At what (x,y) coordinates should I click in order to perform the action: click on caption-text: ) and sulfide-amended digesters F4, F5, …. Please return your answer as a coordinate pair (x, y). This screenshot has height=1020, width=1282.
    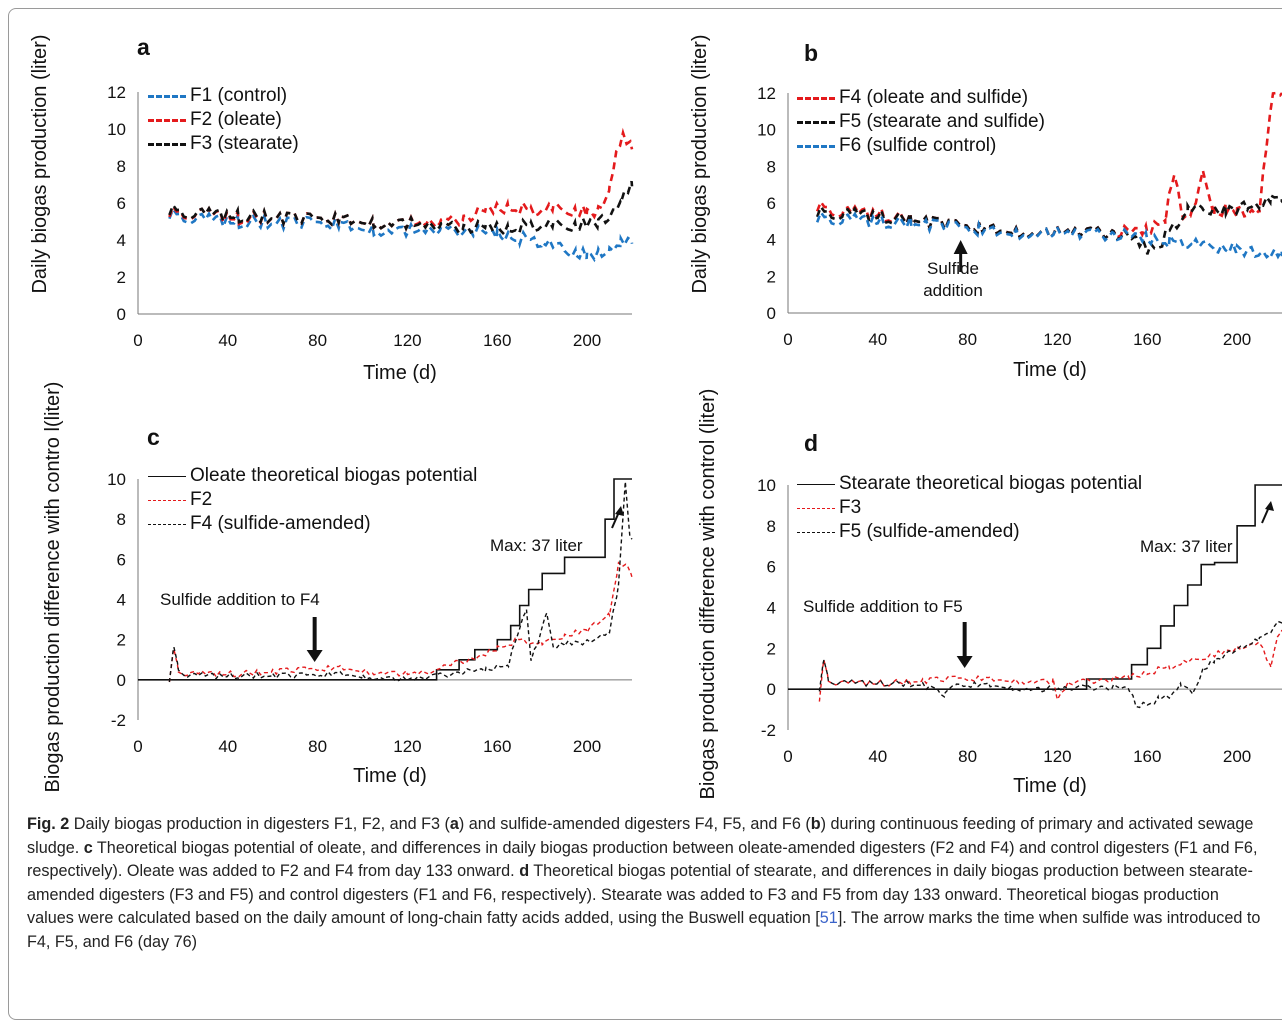
    Looking at the image, I should click on (634, 824).